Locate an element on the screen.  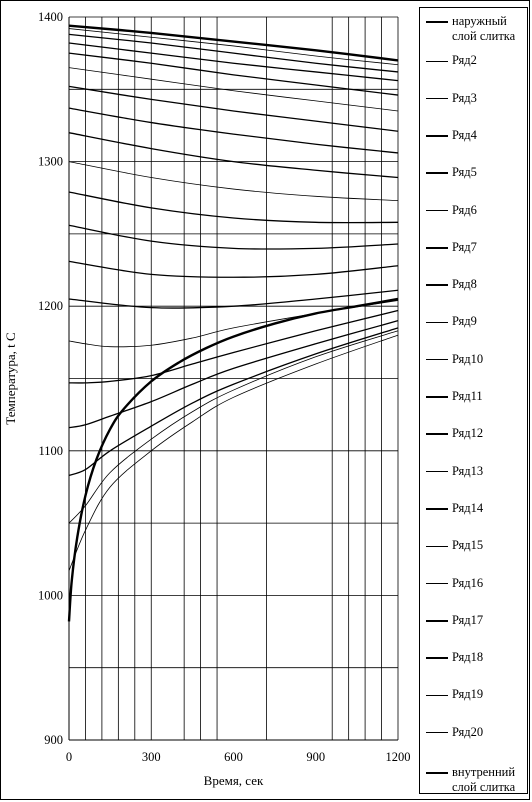
legend-label: Ряд18 is located at coordinates (468, 657).